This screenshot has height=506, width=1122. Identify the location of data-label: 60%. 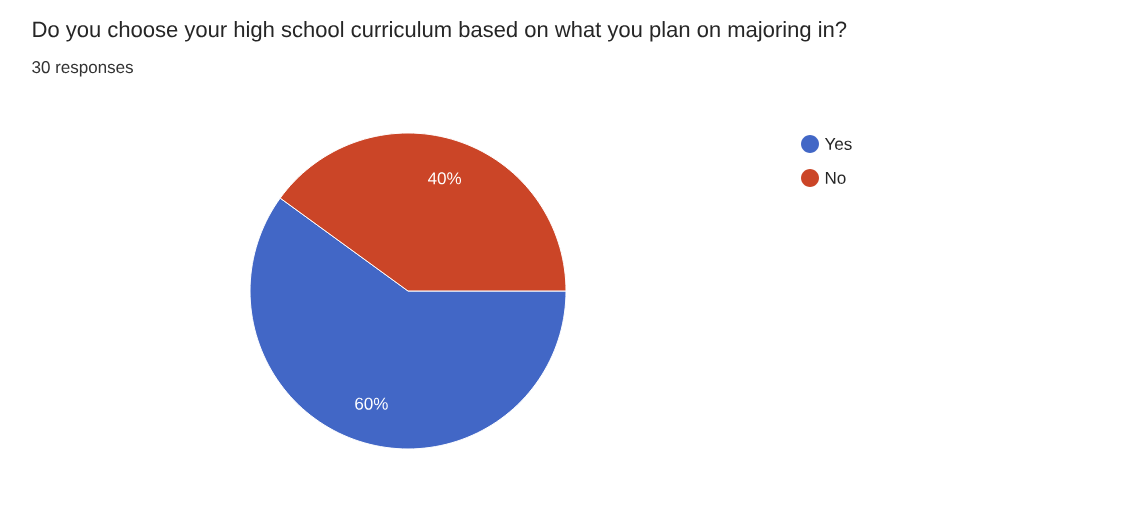
(371, 403).